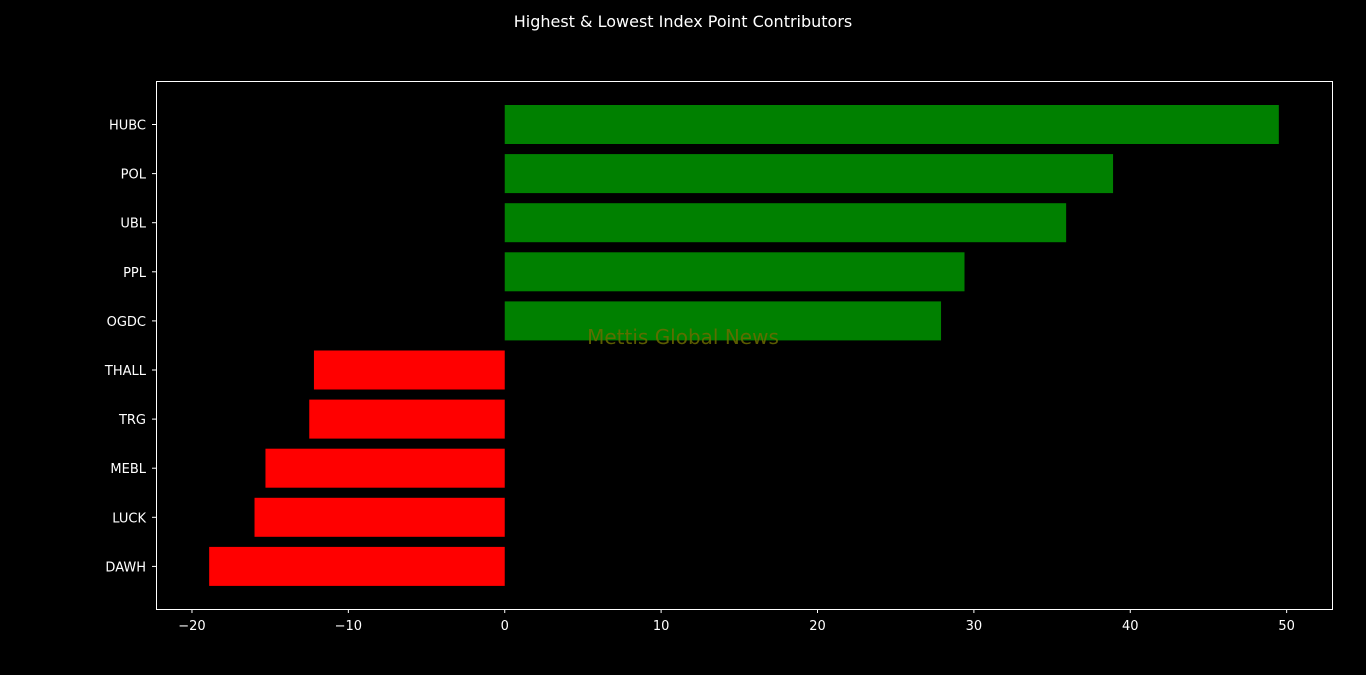 The height and width of the screenshot is (675, 1366). Describe the element at coordinates (891, 124) in the screenshot. I see `bar-hubc` at that location.